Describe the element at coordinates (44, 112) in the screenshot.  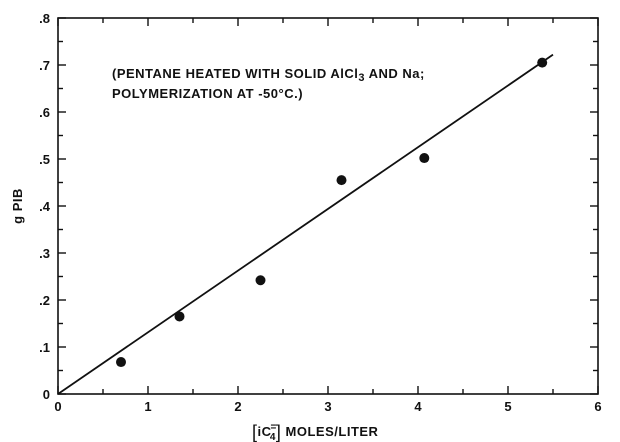
I see `y-tick-label: .6` at that location.